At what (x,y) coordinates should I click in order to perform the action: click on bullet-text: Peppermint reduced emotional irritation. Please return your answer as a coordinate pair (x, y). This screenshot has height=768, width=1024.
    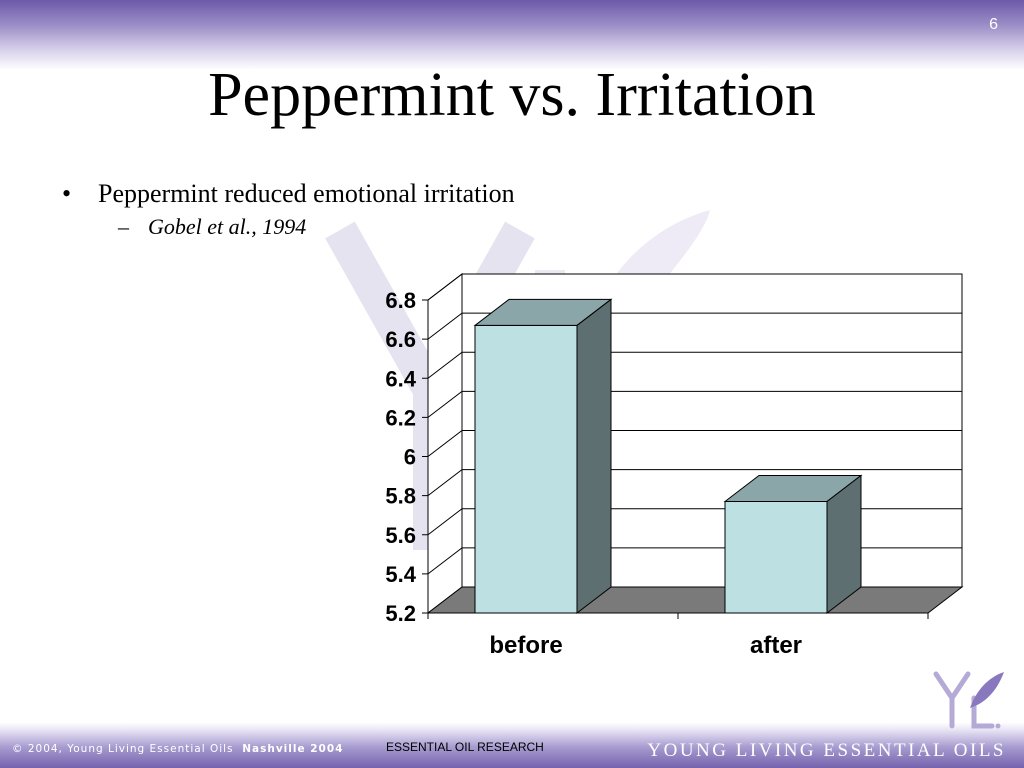
    Looking at the image, I should click on (306, 193).